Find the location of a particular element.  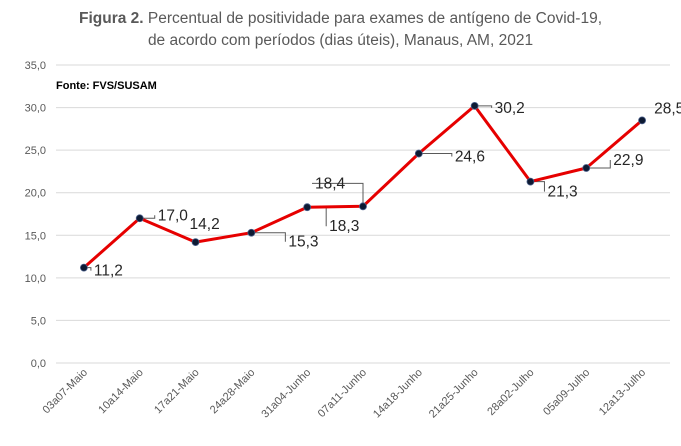

data-label: 17,0 is located at coordinates (173, 215).